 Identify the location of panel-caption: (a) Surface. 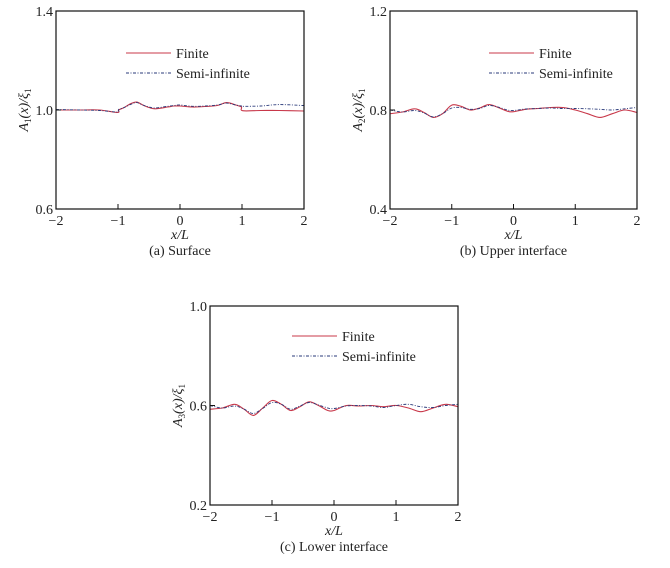
(180, 251).